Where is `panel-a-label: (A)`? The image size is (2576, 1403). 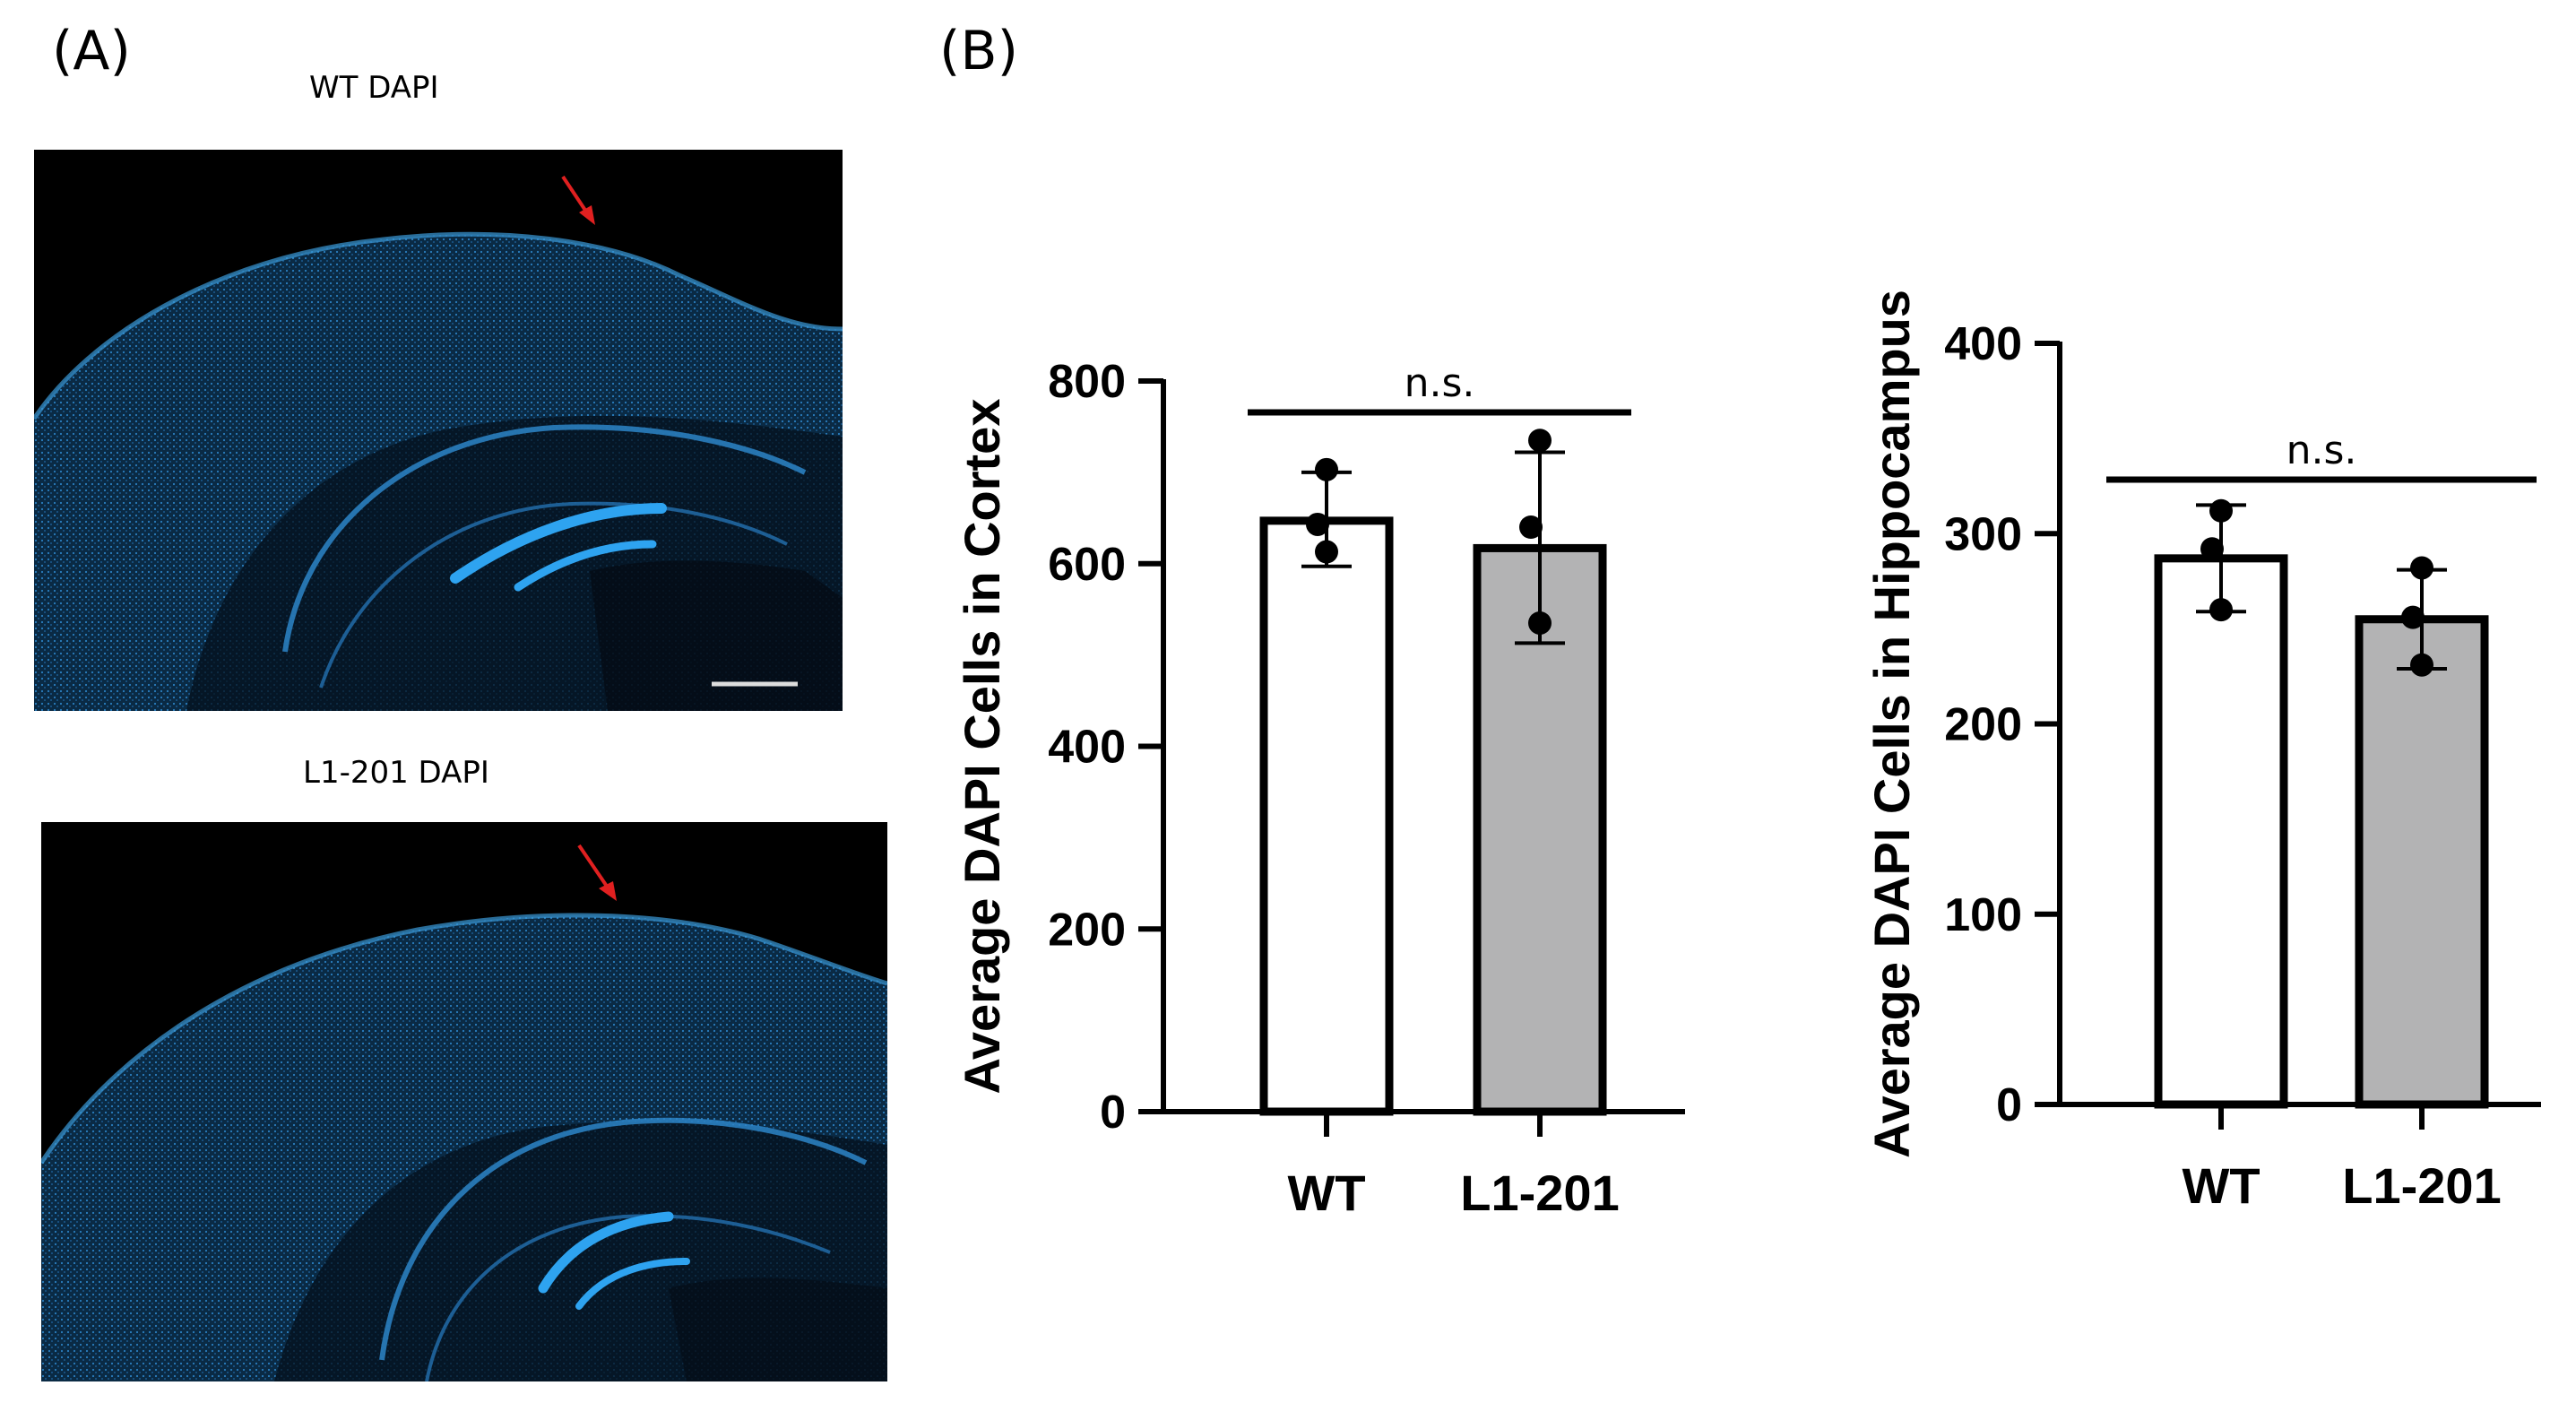 panel-a-label: (A) is located at coordinates (91, 51).